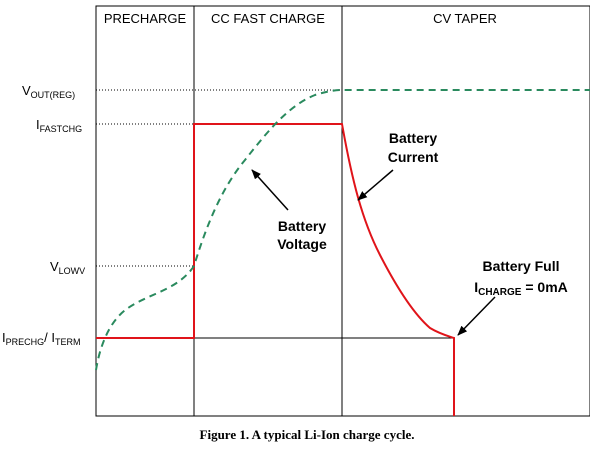 The image size is (590, 453). I want to click on label-vout-reg: VOUT(REG), so click(48, 91).